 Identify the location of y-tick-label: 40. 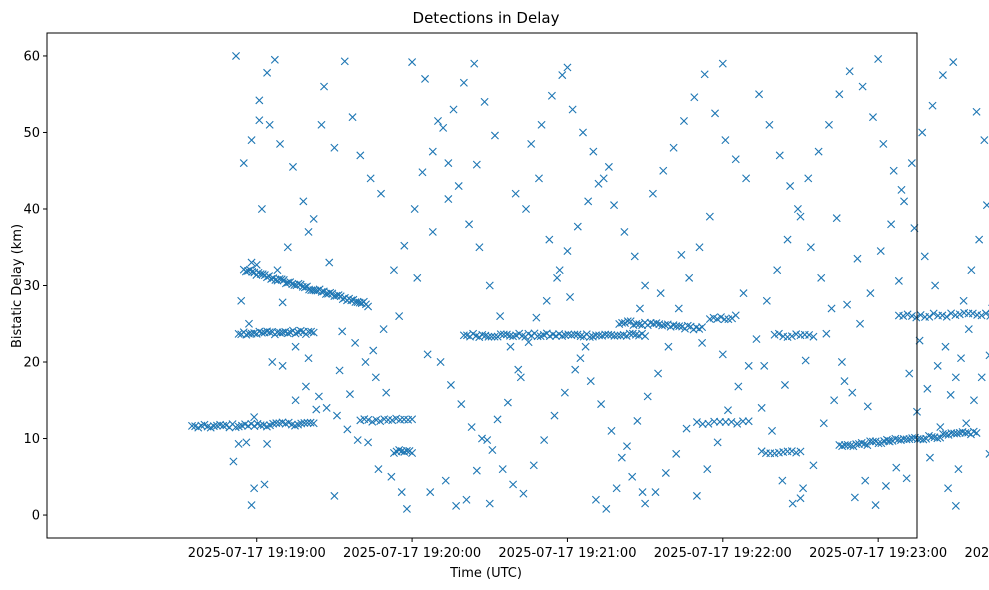
(31, 209).